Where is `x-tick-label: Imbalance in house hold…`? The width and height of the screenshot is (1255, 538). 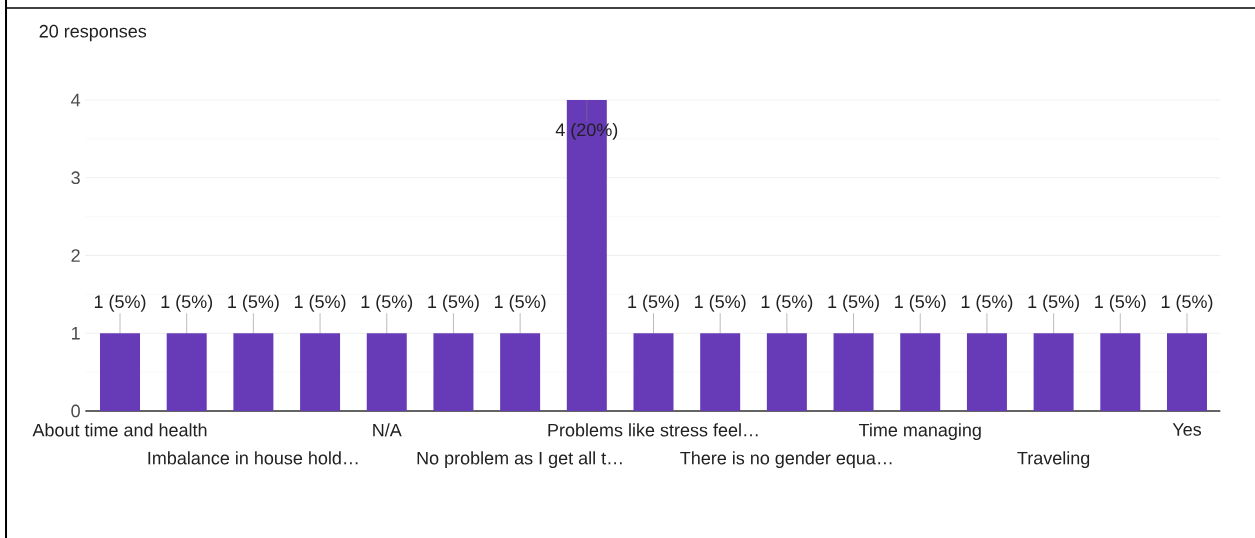
x-tick-label: Imbalance in house hold… is located at coordinates (253, 458).